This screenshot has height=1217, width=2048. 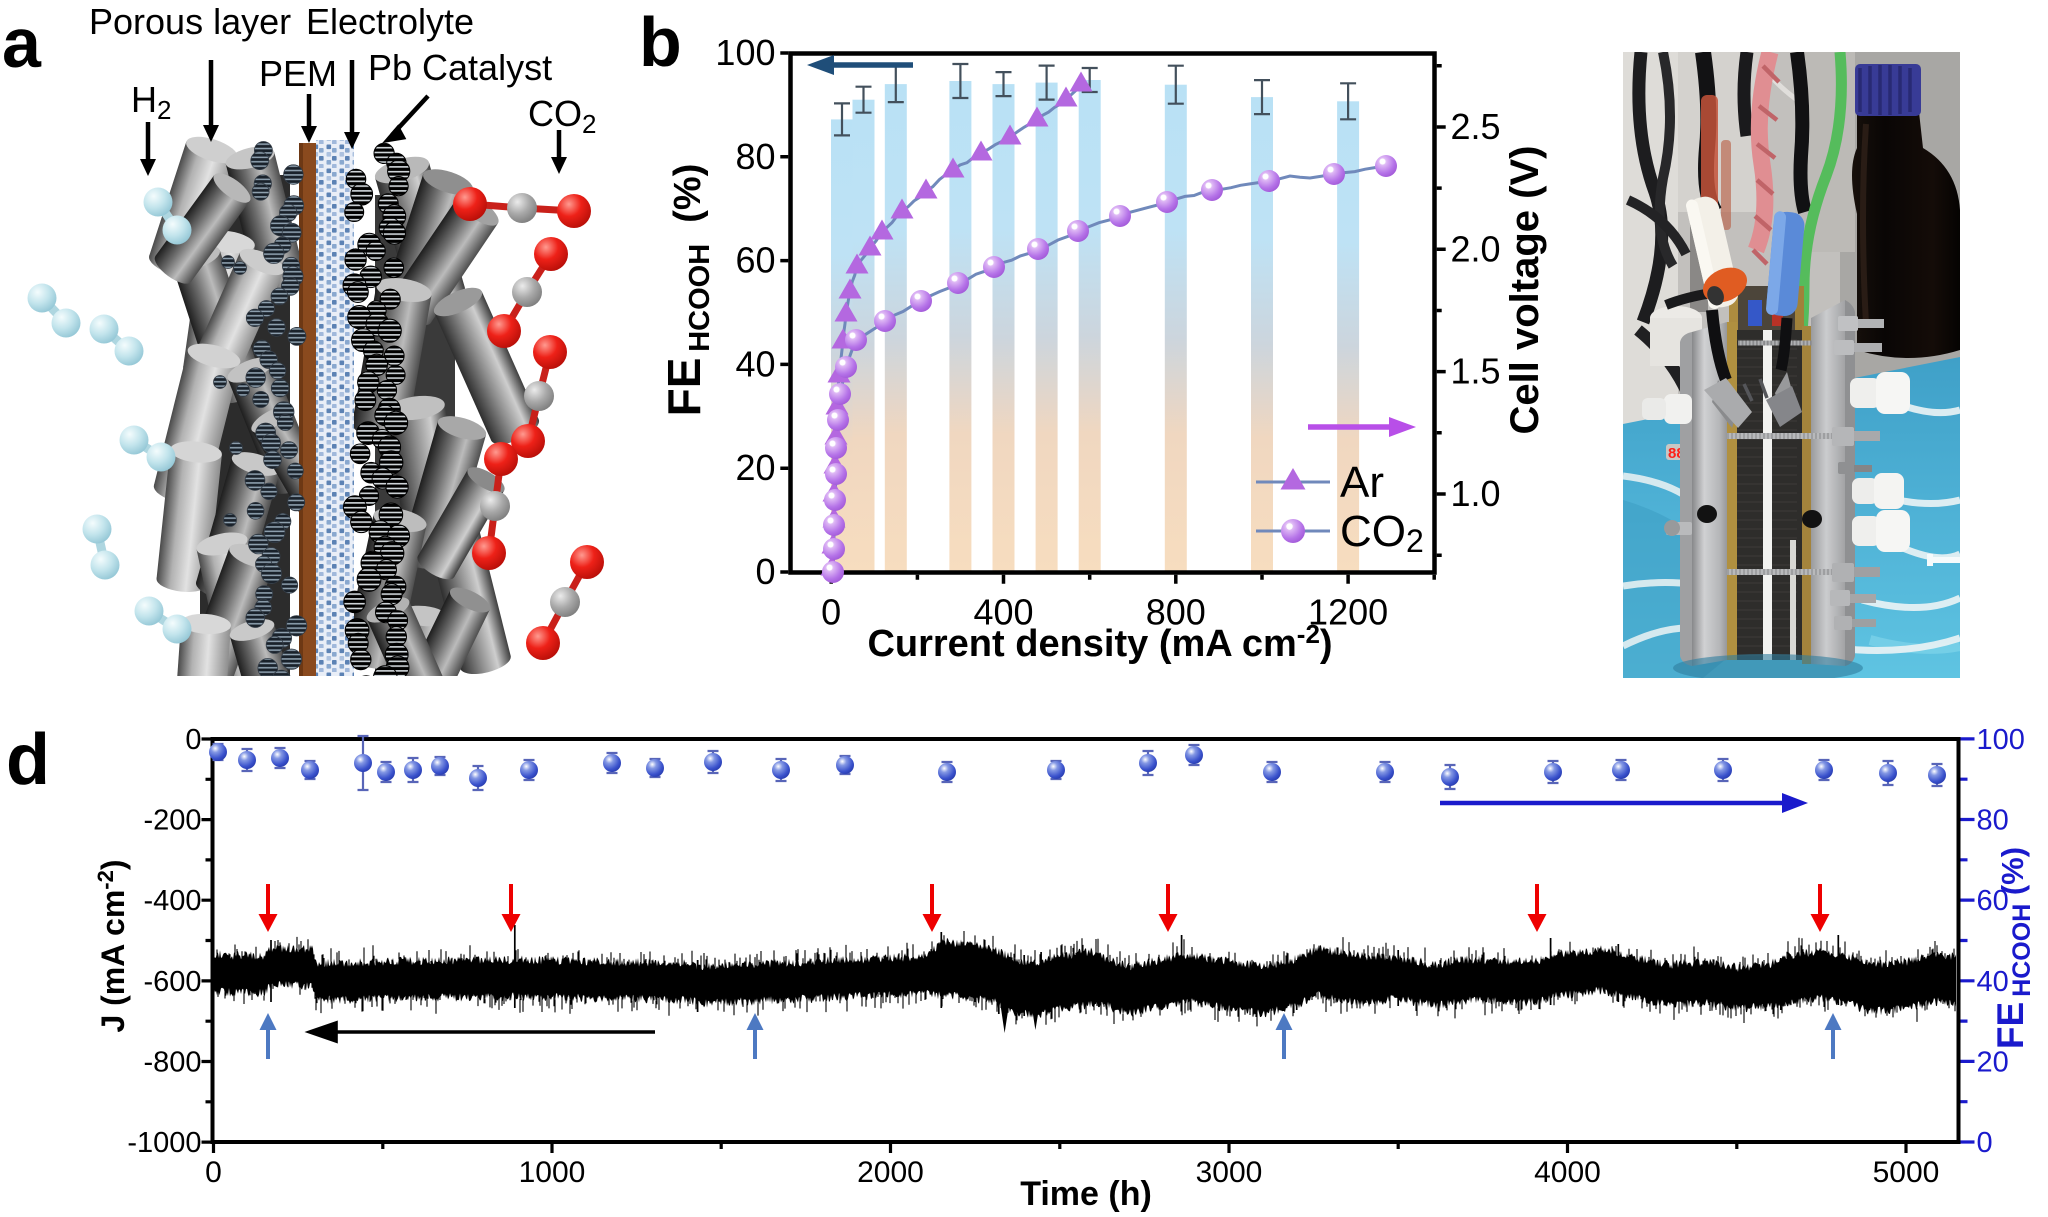 What do you see at coordinates (172, 1063) in the screenshot?
I see `svg-text: -800` at bounding box center [172, 1063].